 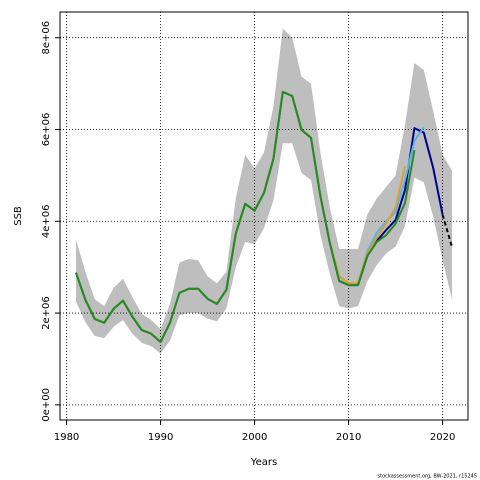 What do you see at coordinates (427, 477) in the screenshot?
I see `footnote: stockassessment.org, BW-2021, r15245` at bounding box center [427, 477].